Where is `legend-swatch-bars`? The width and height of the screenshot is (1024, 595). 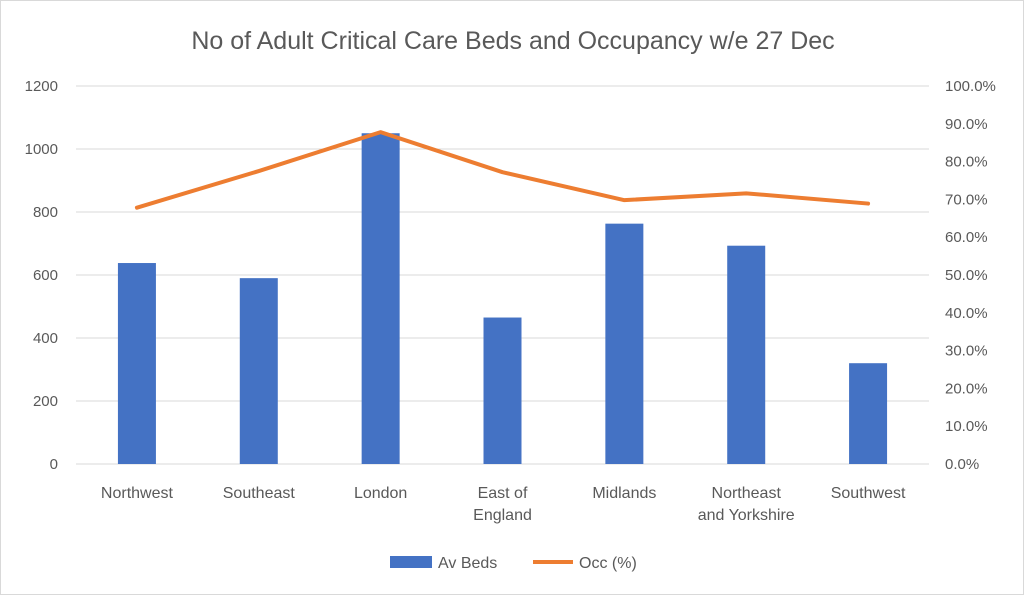
legend-swatch-bars is located at coordinates (411, 562).